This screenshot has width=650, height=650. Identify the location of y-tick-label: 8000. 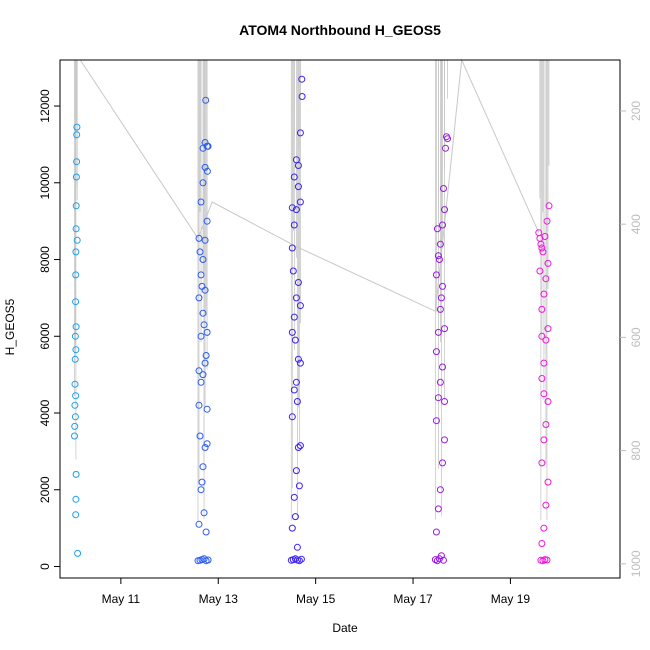
(45, 259).